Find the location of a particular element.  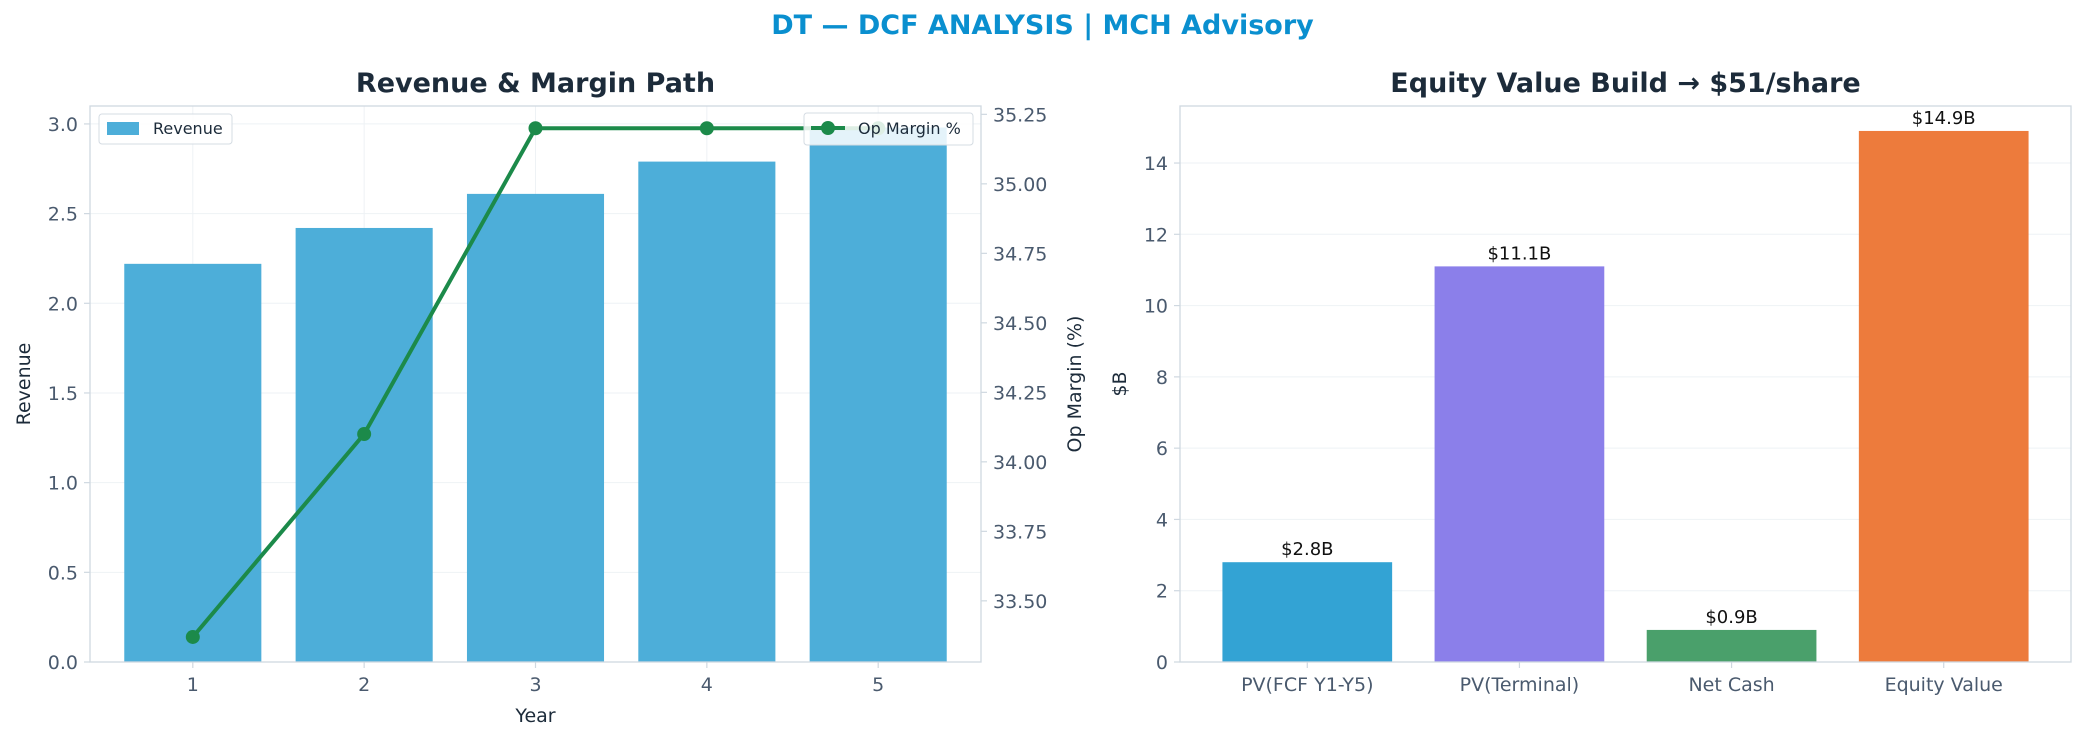

panel-2-ytick-label: 2 is located at coordinates (1162, 592).